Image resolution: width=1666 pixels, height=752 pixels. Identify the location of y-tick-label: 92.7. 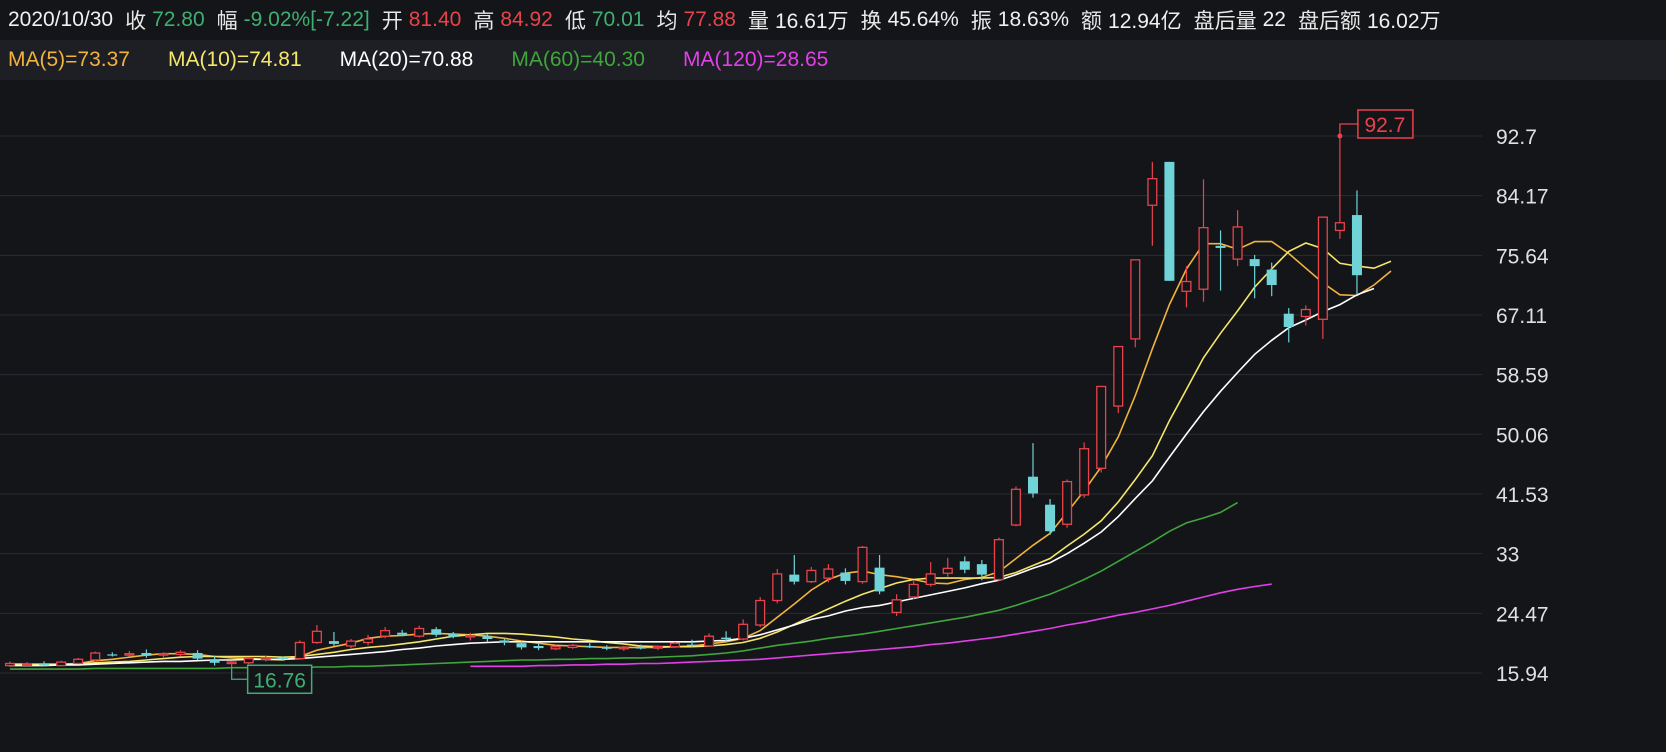
(1516, 137).